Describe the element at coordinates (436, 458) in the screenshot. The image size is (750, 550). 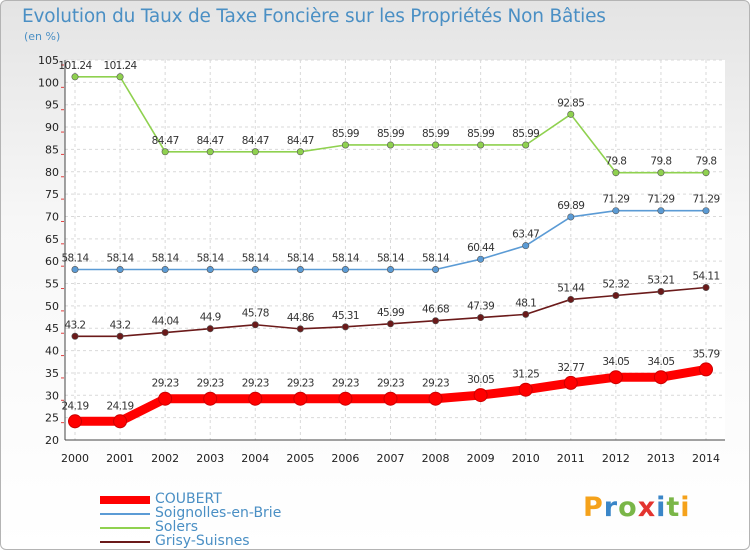
I see `x-tick-label: 2008` at that location.